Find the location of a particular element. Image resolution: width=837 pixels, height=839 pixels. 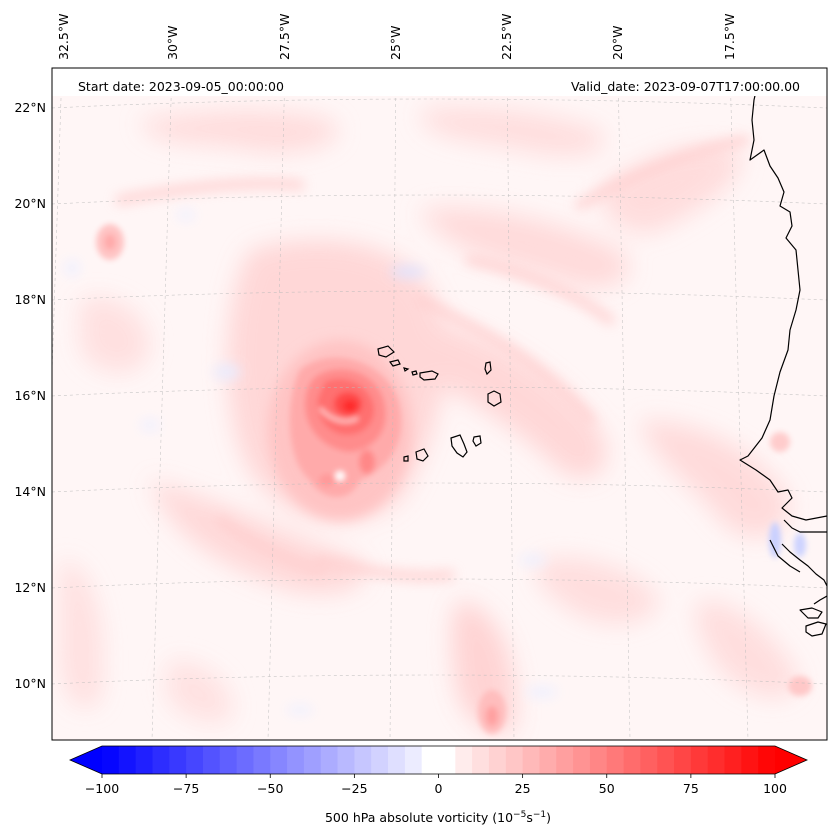

cyclone-vortex is located at coordinates (340, 430).